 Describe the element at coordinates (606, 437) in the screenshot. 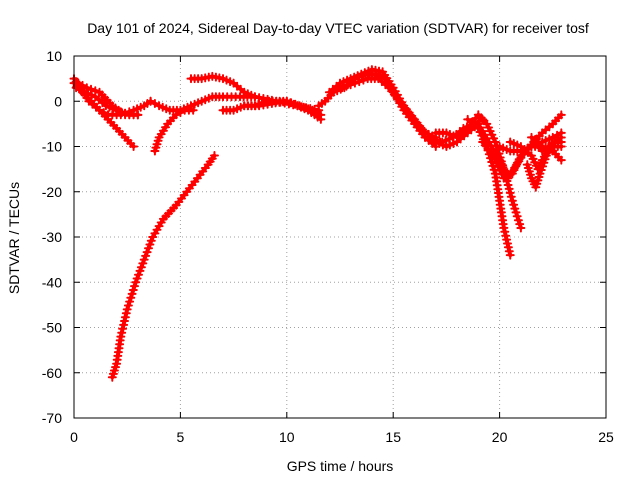

I see `x-tick-label: 25` at that location.